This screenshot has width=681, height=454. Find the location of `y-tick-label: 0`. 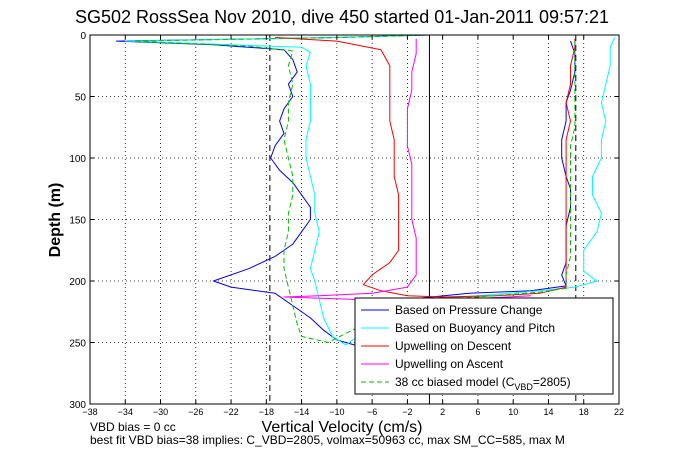

y-tick-label: 0 is located at coordinates (83, 36).